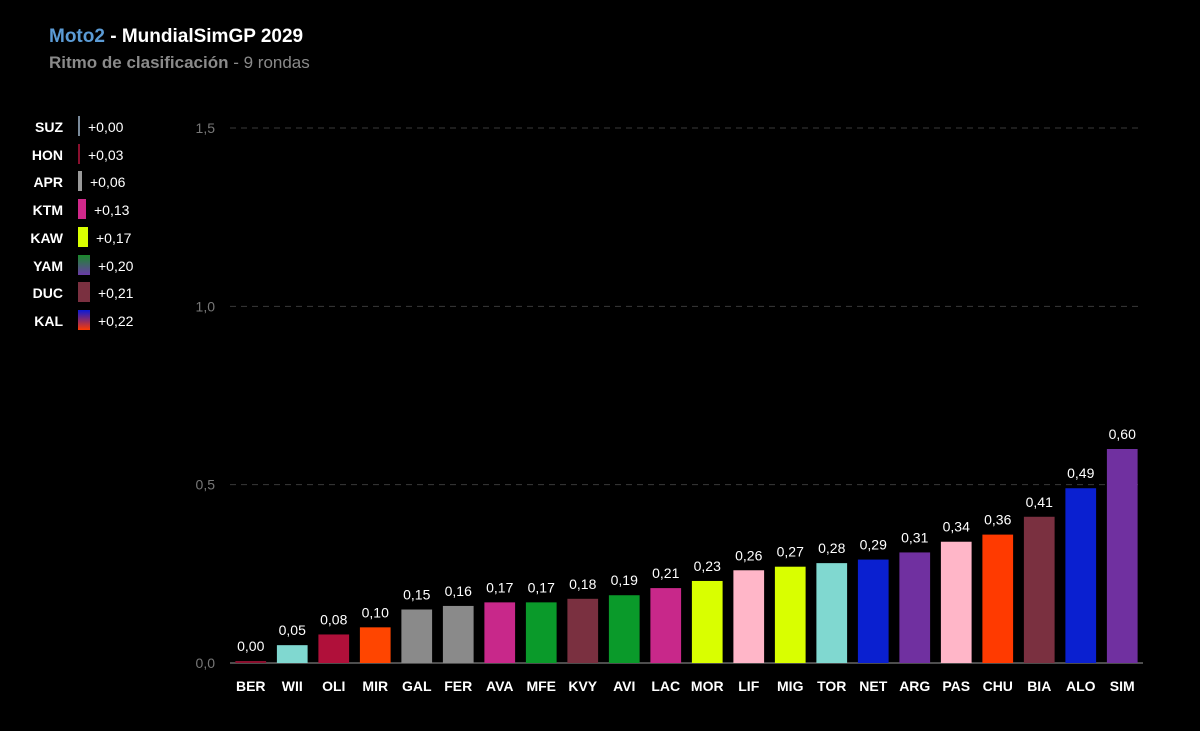 Image resolution: width=1200 pixels, height=731 pixels. Describe the element at coordinates (500, 632) in the screenshot. I see `bar-ava` at that location.